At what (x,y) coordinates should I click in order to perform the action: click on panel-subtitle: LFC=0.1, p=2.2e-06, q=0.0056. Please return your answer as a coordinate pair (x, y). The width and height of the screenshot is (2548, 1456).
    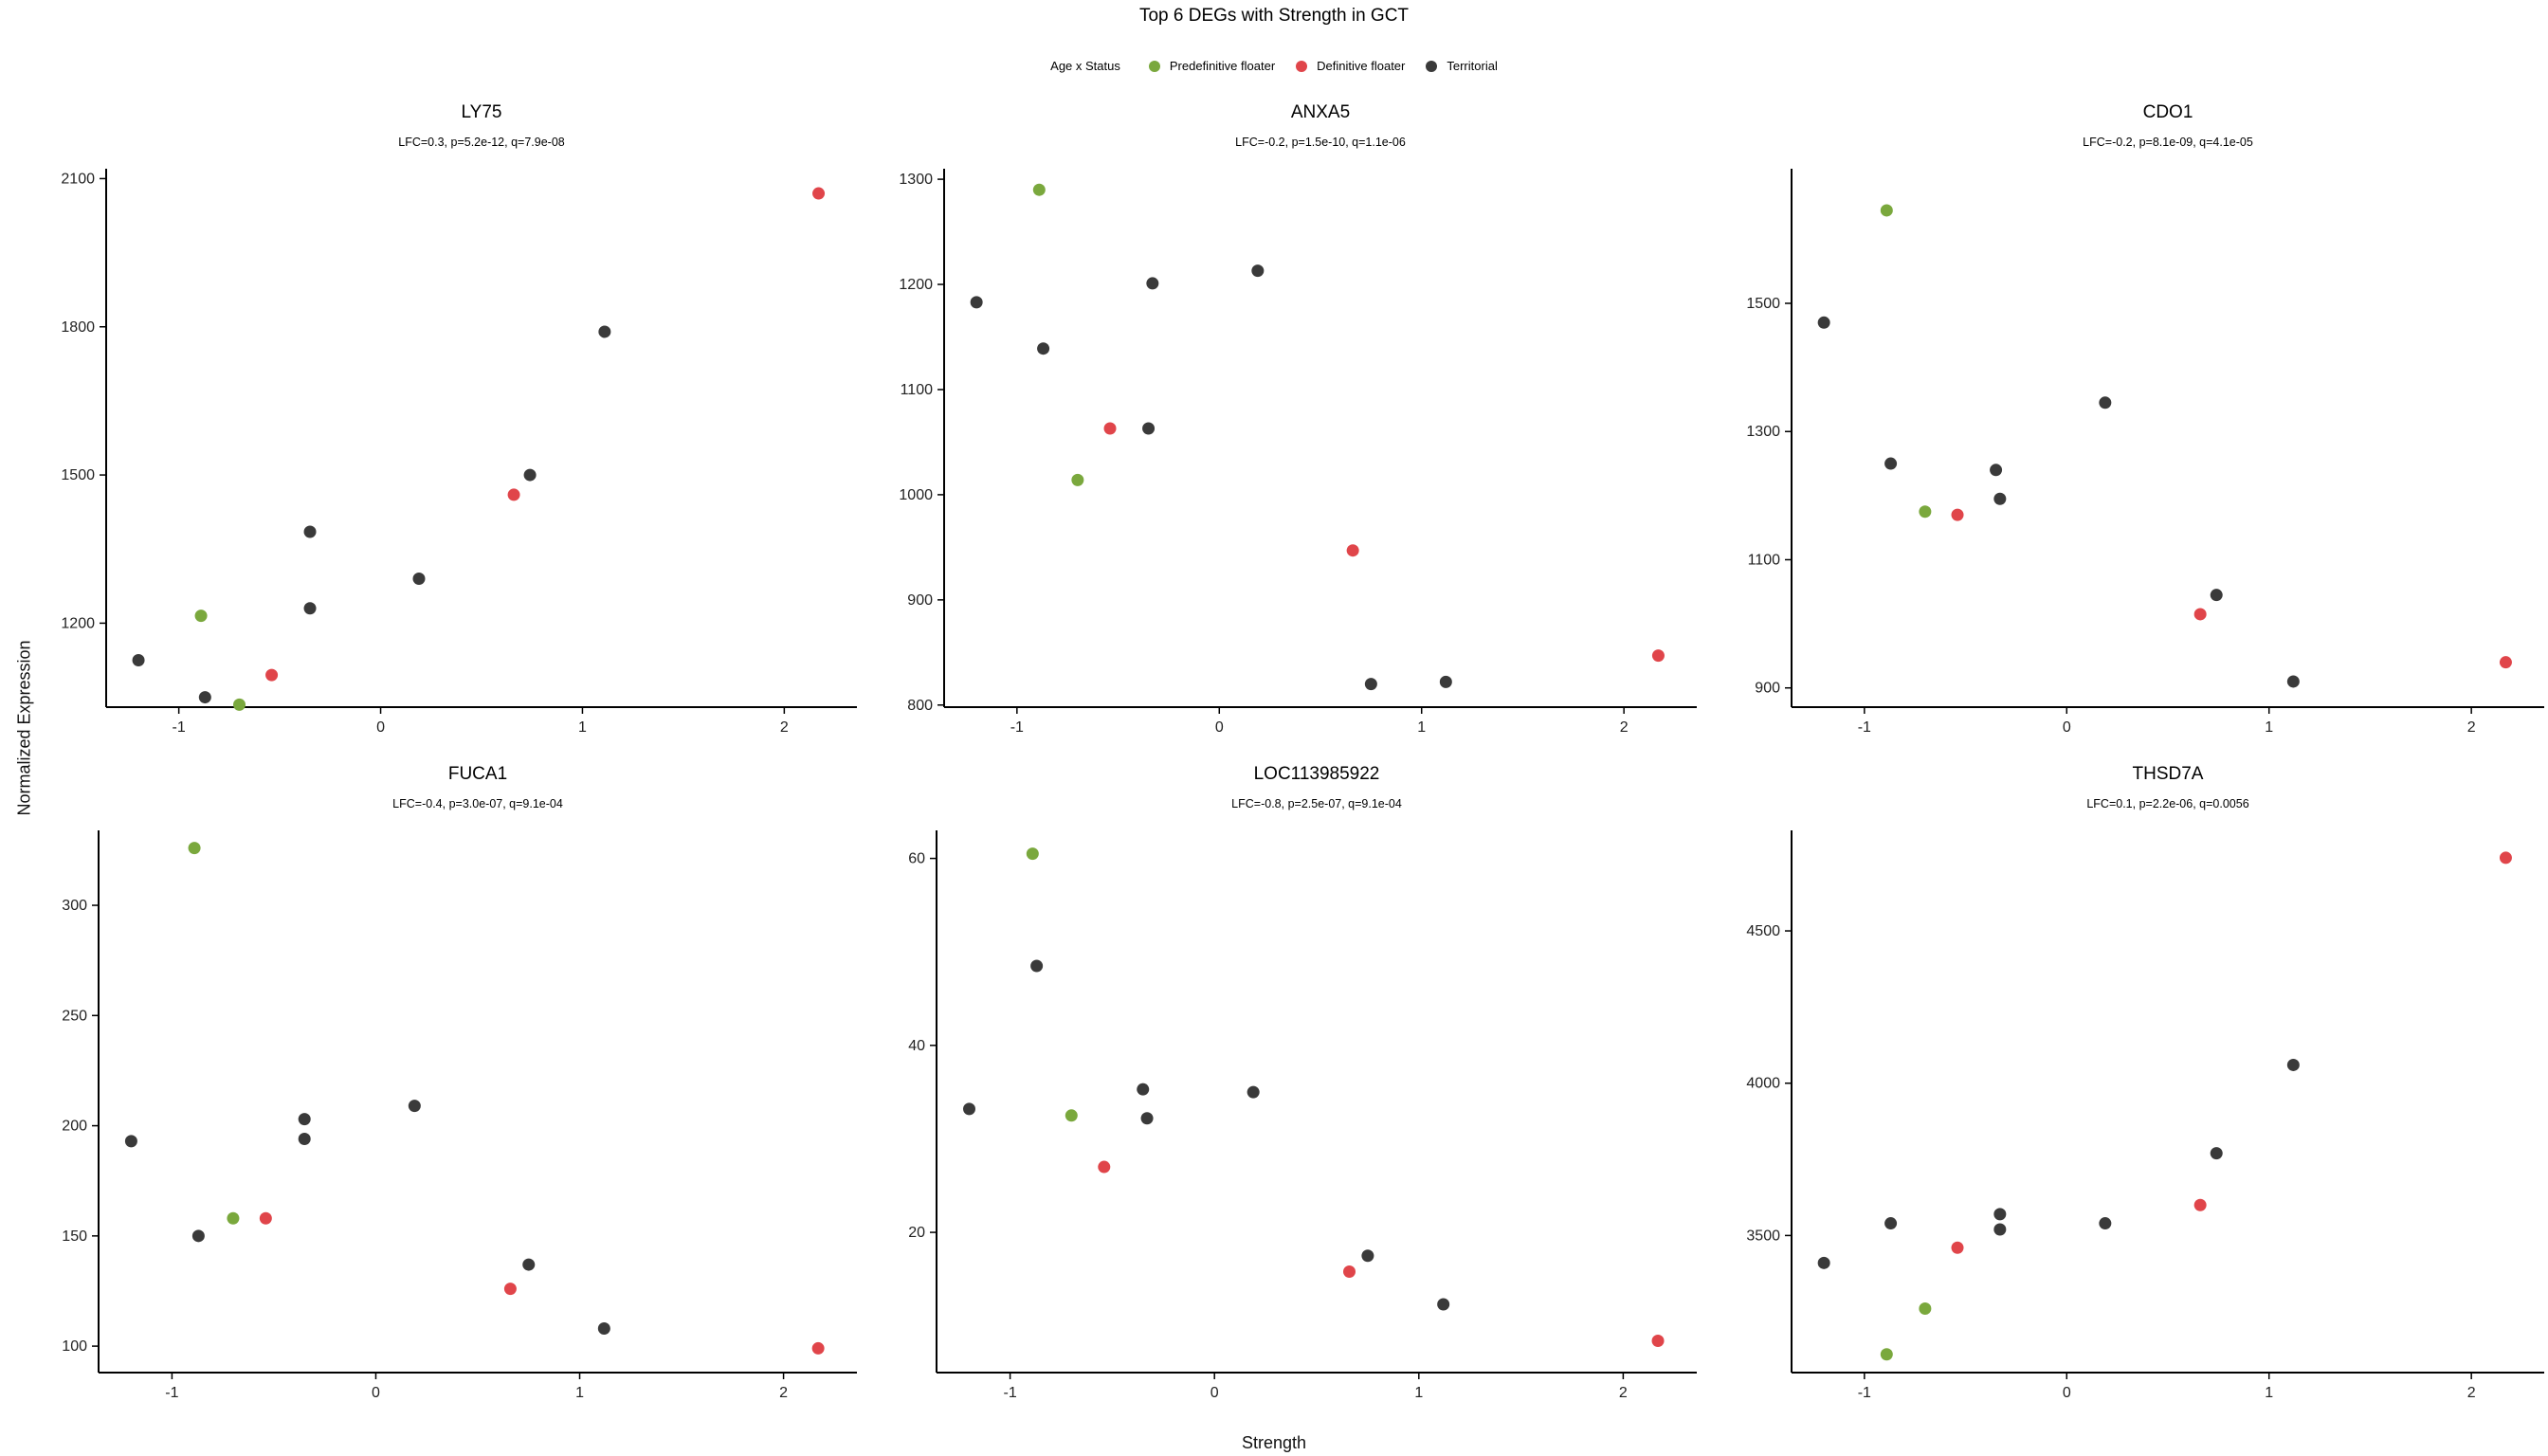
    Looking at the image, I should click on (2167, 803).